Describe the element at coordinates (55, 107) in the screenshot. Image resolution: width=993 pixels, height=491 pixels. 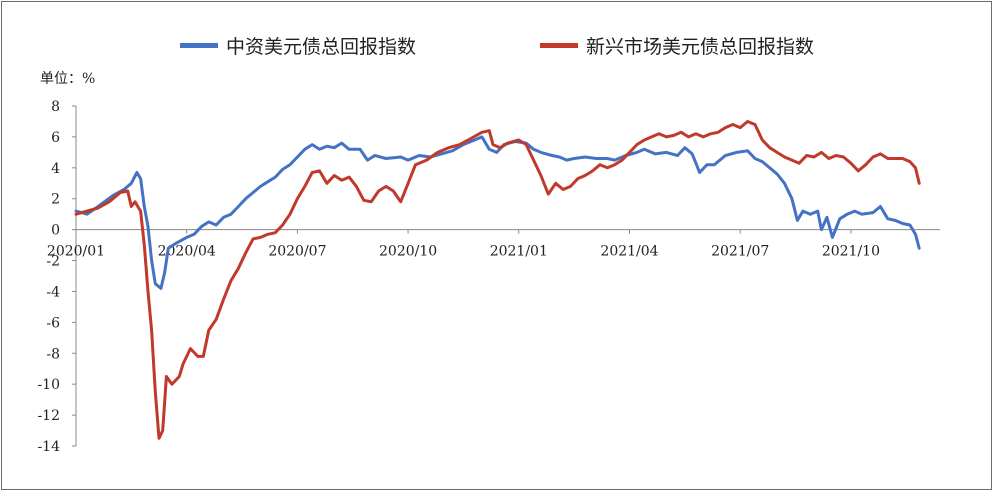
I see `y-tick-label: 8` at that location.